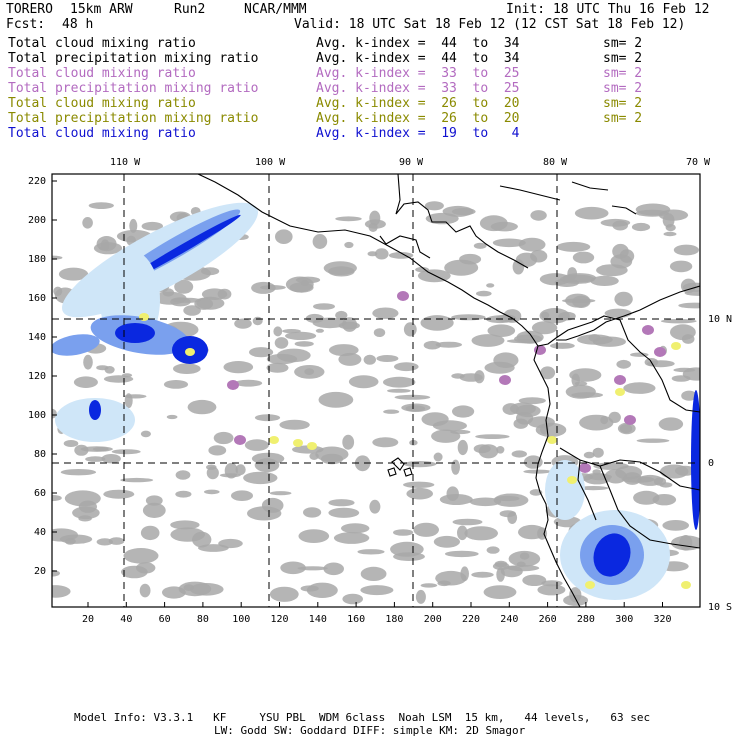  Describe the element at coordinates (37, 415) in the screenshot. I see `y-tick-label: 100` at that location.